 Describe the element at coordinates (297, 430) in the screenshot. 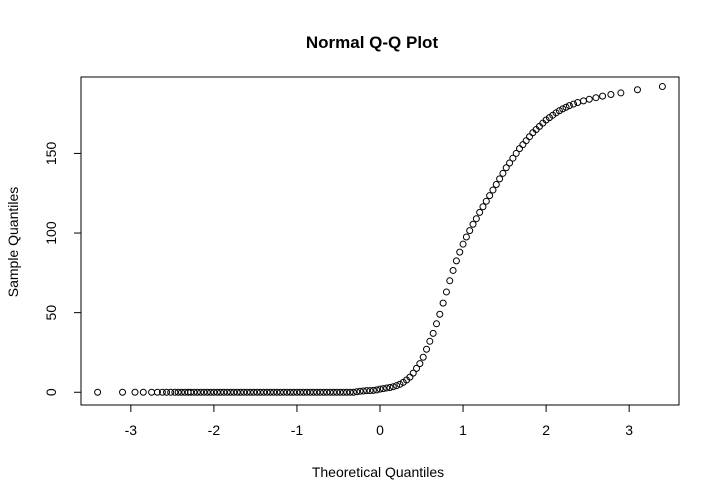

I see `x-tick-label: -1` at that location.